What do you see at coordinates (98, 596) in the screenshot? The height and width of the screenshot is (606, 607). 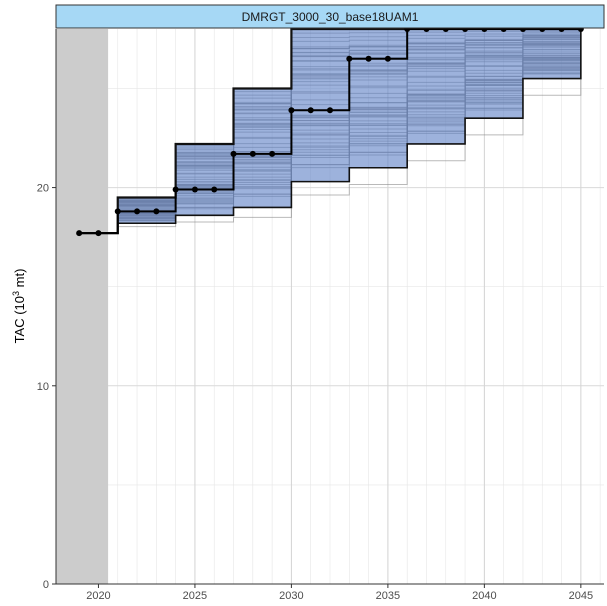 I see `x-tick-label: 2020` at bounding box center [98, 596].